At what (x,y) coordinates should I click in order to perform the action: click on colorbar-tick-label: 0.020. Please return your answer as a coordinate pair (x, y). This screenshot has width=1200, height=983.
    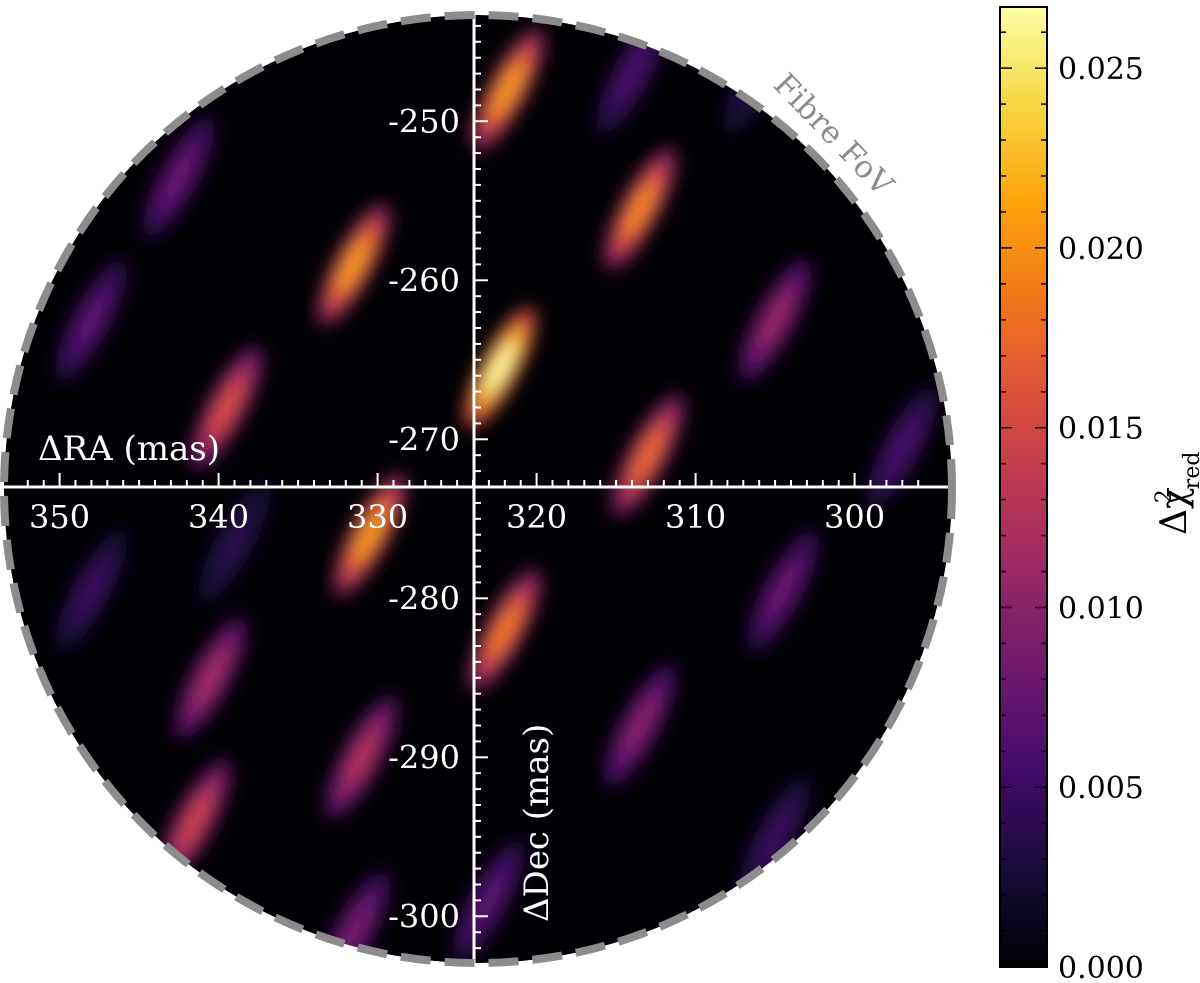
    Looking at the image, I should click on (1101, 249).